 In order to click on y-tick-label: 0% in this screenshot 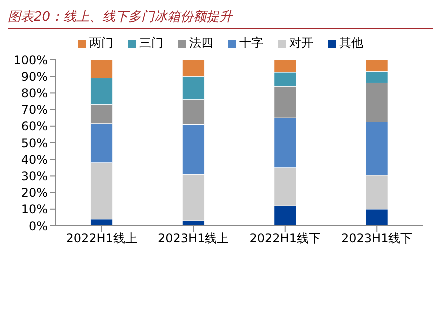, I will do `click(38, 226)`.